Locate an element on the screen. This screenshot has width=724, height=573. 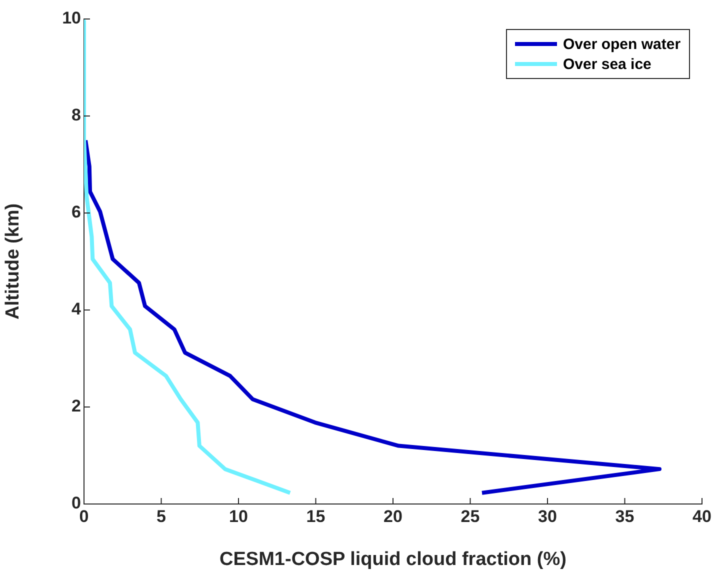
x-tick-label: 35 is located at coordinates (624, 516).